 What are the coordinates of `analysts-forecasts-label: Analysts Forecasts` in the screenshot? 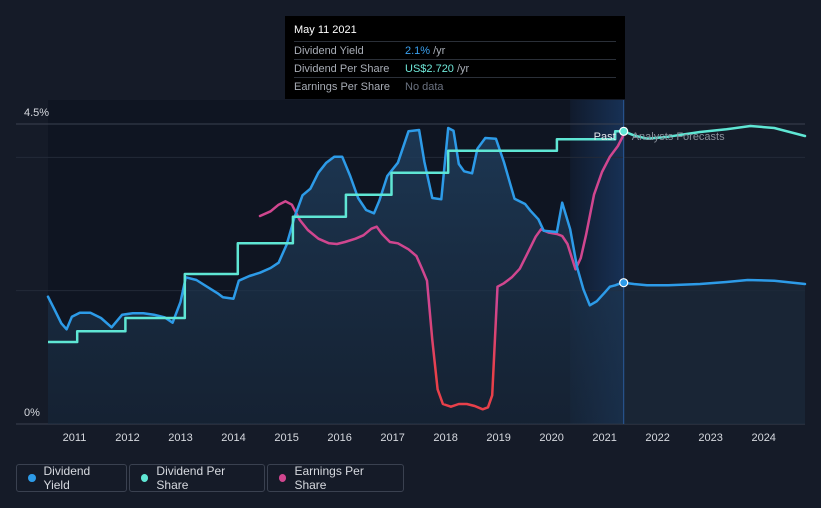 It's located at (678, 137).